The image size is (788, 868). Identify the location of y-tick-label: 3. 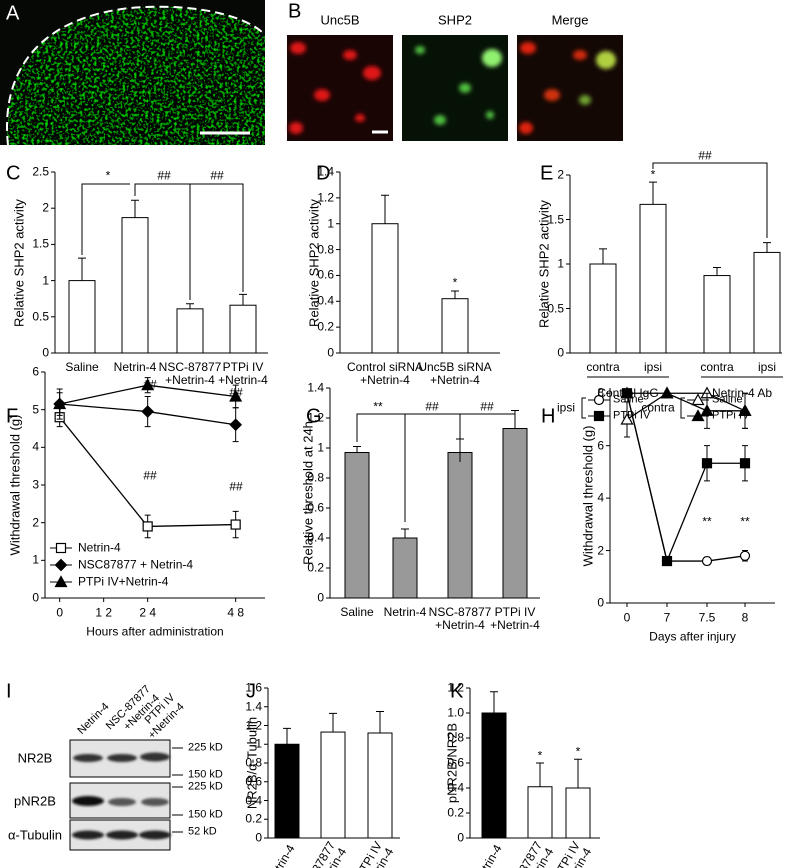
(35, 484).